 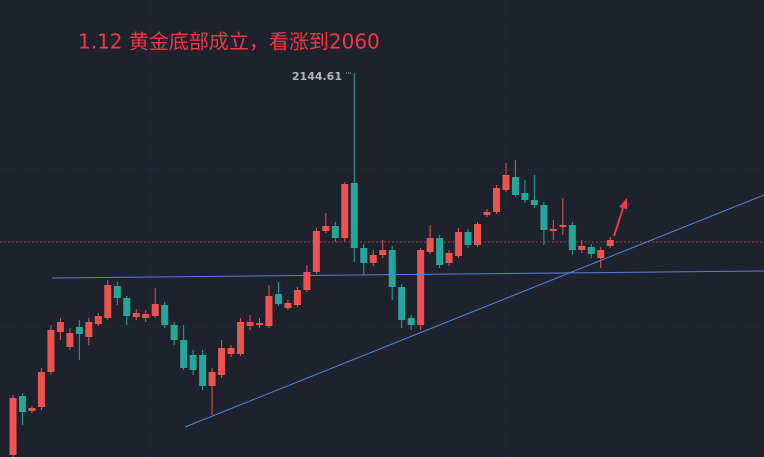 I want to click on support-line, so click(x=407, y=274).